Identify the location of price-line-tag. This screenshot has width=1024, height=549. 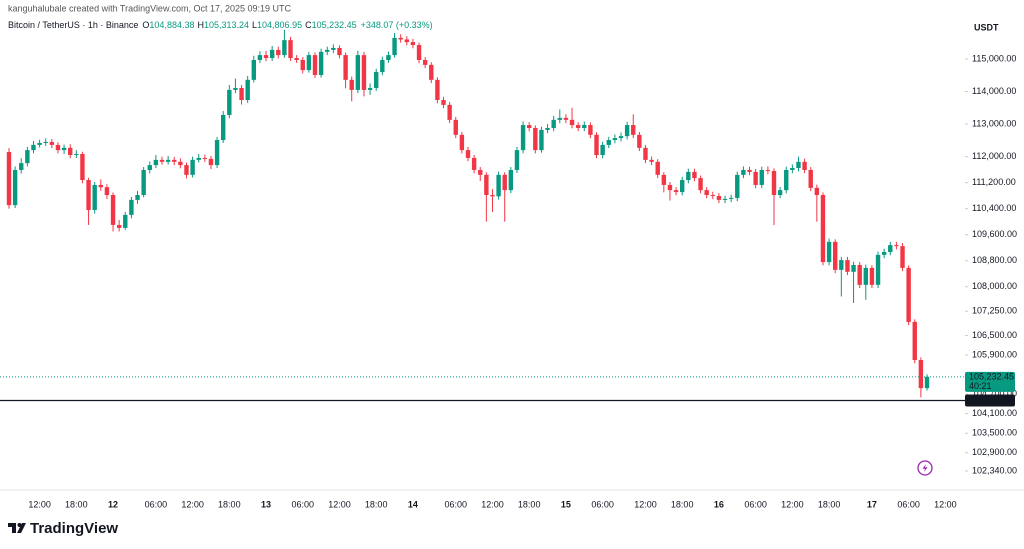
(990, 400).